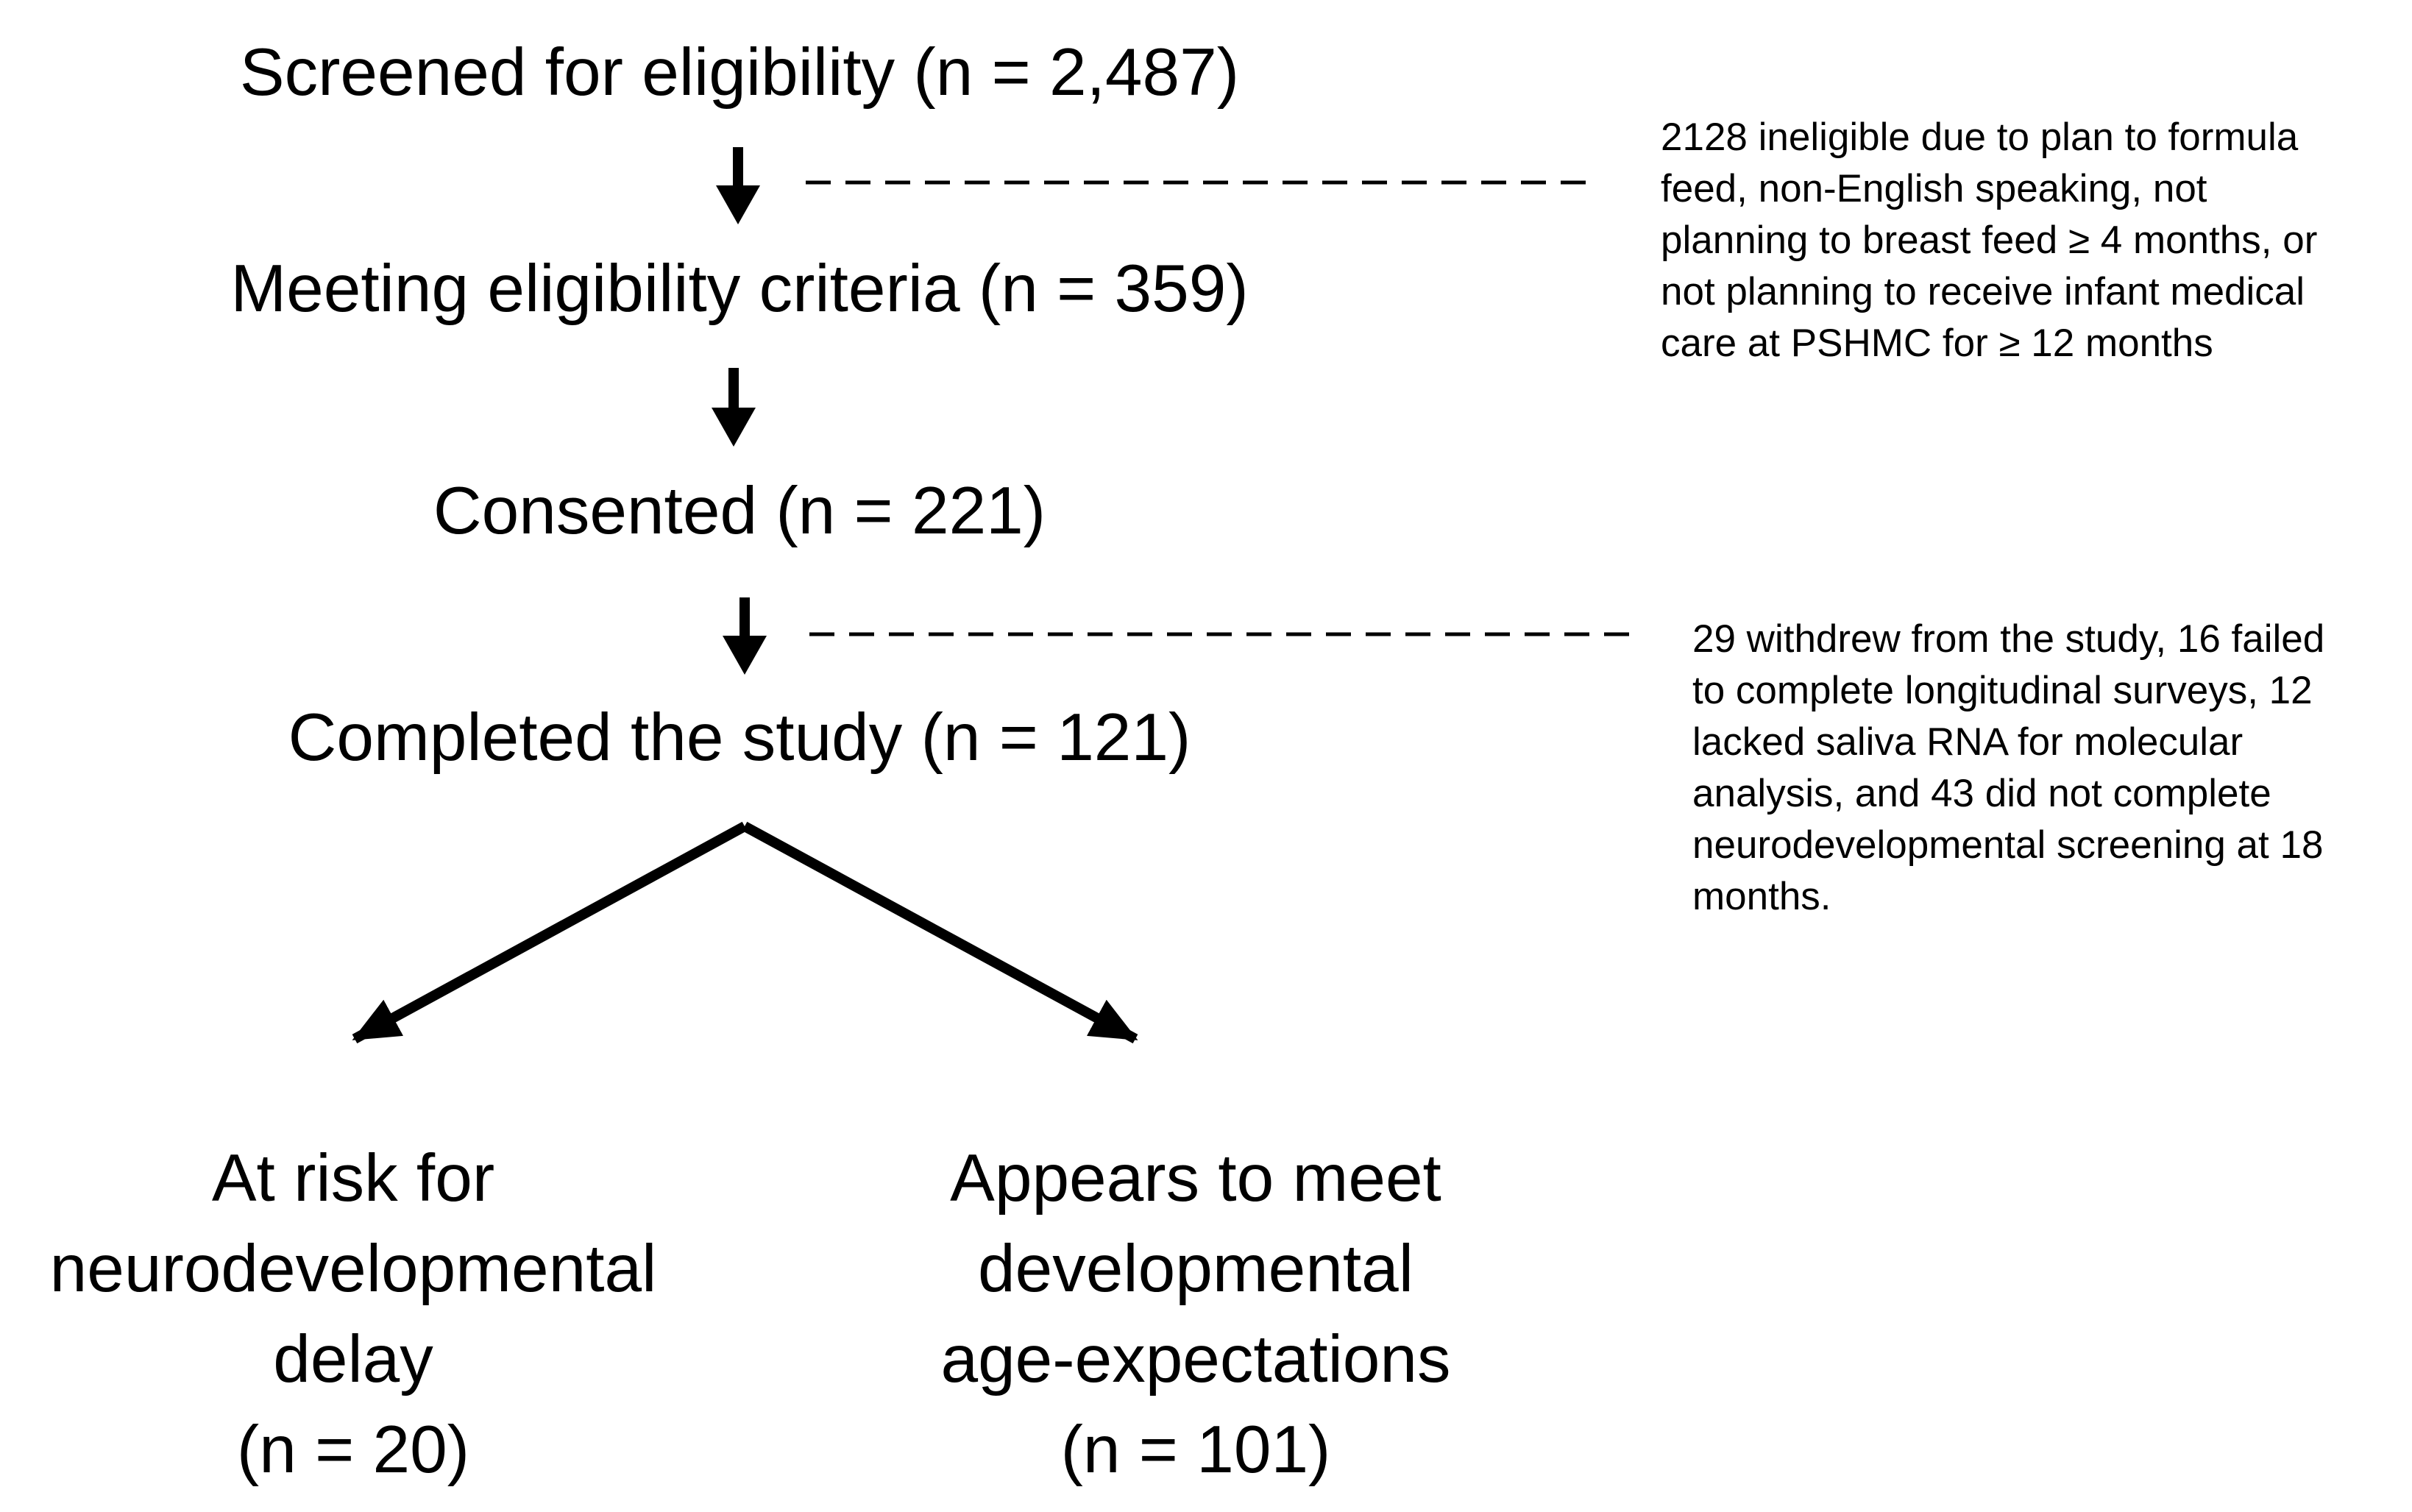 The image size is (2412, 1512). I want to click on stage-screened: Screened for eligibility (n = 2,487), so click(739, 72).